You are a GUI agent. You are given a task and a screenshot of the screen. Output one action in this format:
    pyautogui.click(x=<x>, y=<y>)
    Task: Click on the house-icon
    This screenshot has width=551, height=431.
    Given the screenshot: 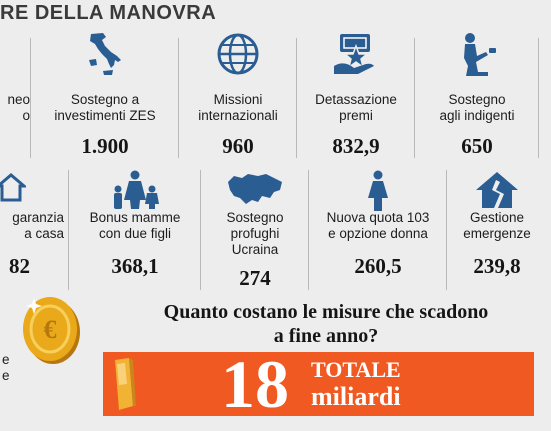 What is the action you would take?
    pyautogui.click(x=13, y=187)
    